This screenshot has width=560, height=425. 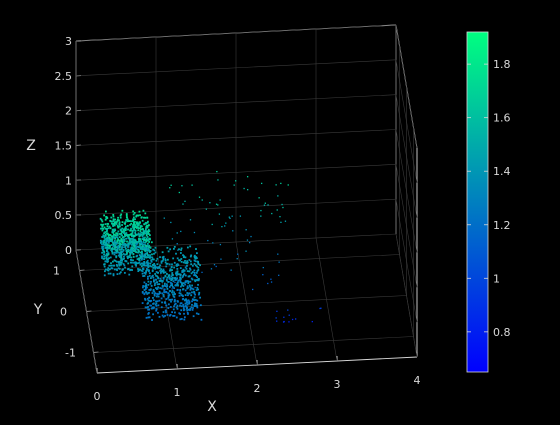 I want to click on colorbar, so click(x=477, y=202).